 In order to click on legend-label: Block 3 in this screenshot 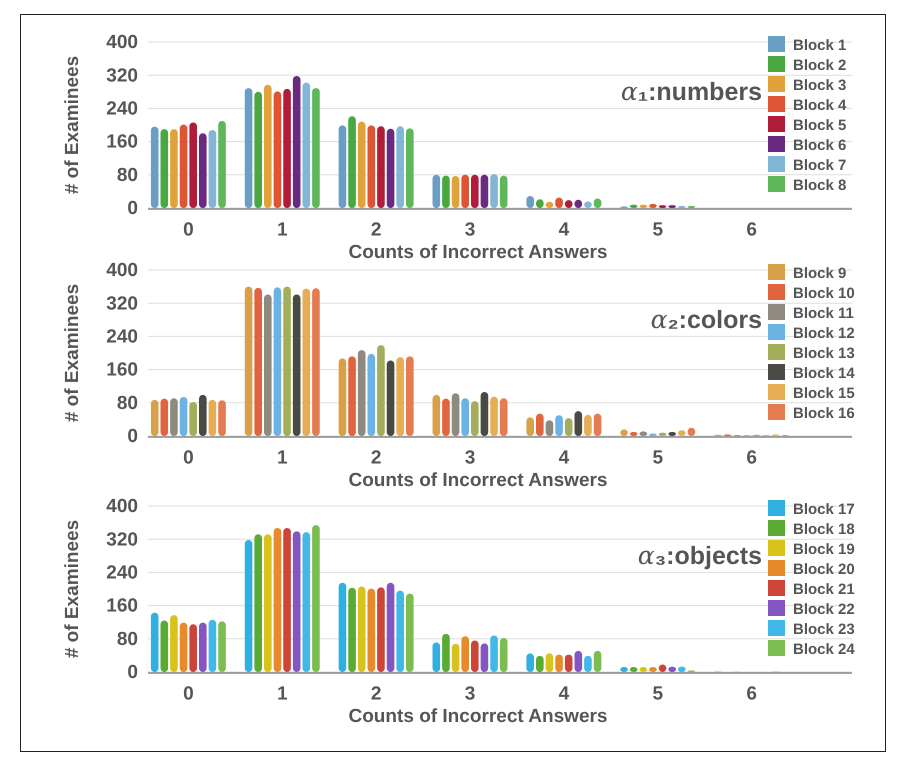, I will do `click(819, 85)`.